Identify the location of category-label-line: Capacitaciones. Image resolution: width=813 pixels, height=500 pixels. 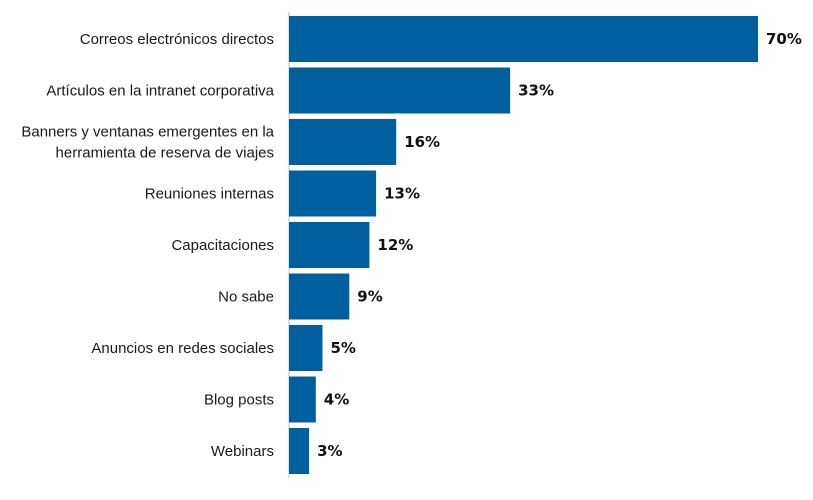
(222, 245).